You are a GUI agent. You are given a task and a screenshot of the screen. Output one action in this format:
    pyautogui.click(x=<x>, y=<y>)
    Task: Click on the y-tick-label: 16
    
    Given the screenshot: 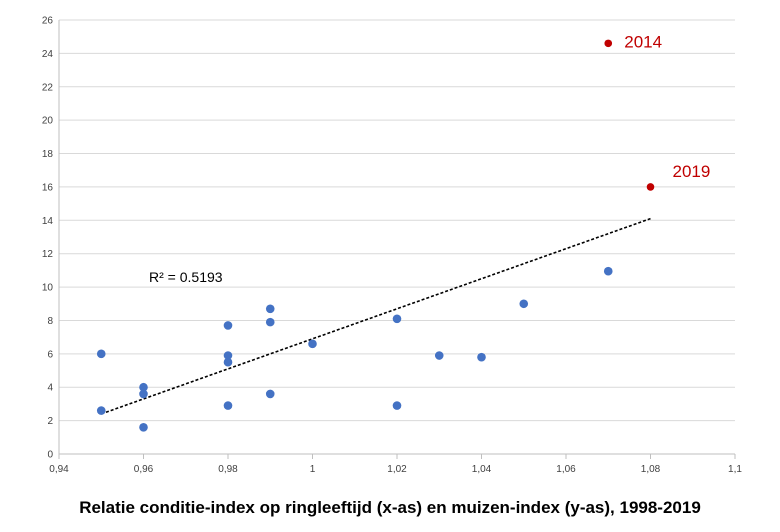 What is the action you would take?
    pyautogui.click(x=48, y=187)
    